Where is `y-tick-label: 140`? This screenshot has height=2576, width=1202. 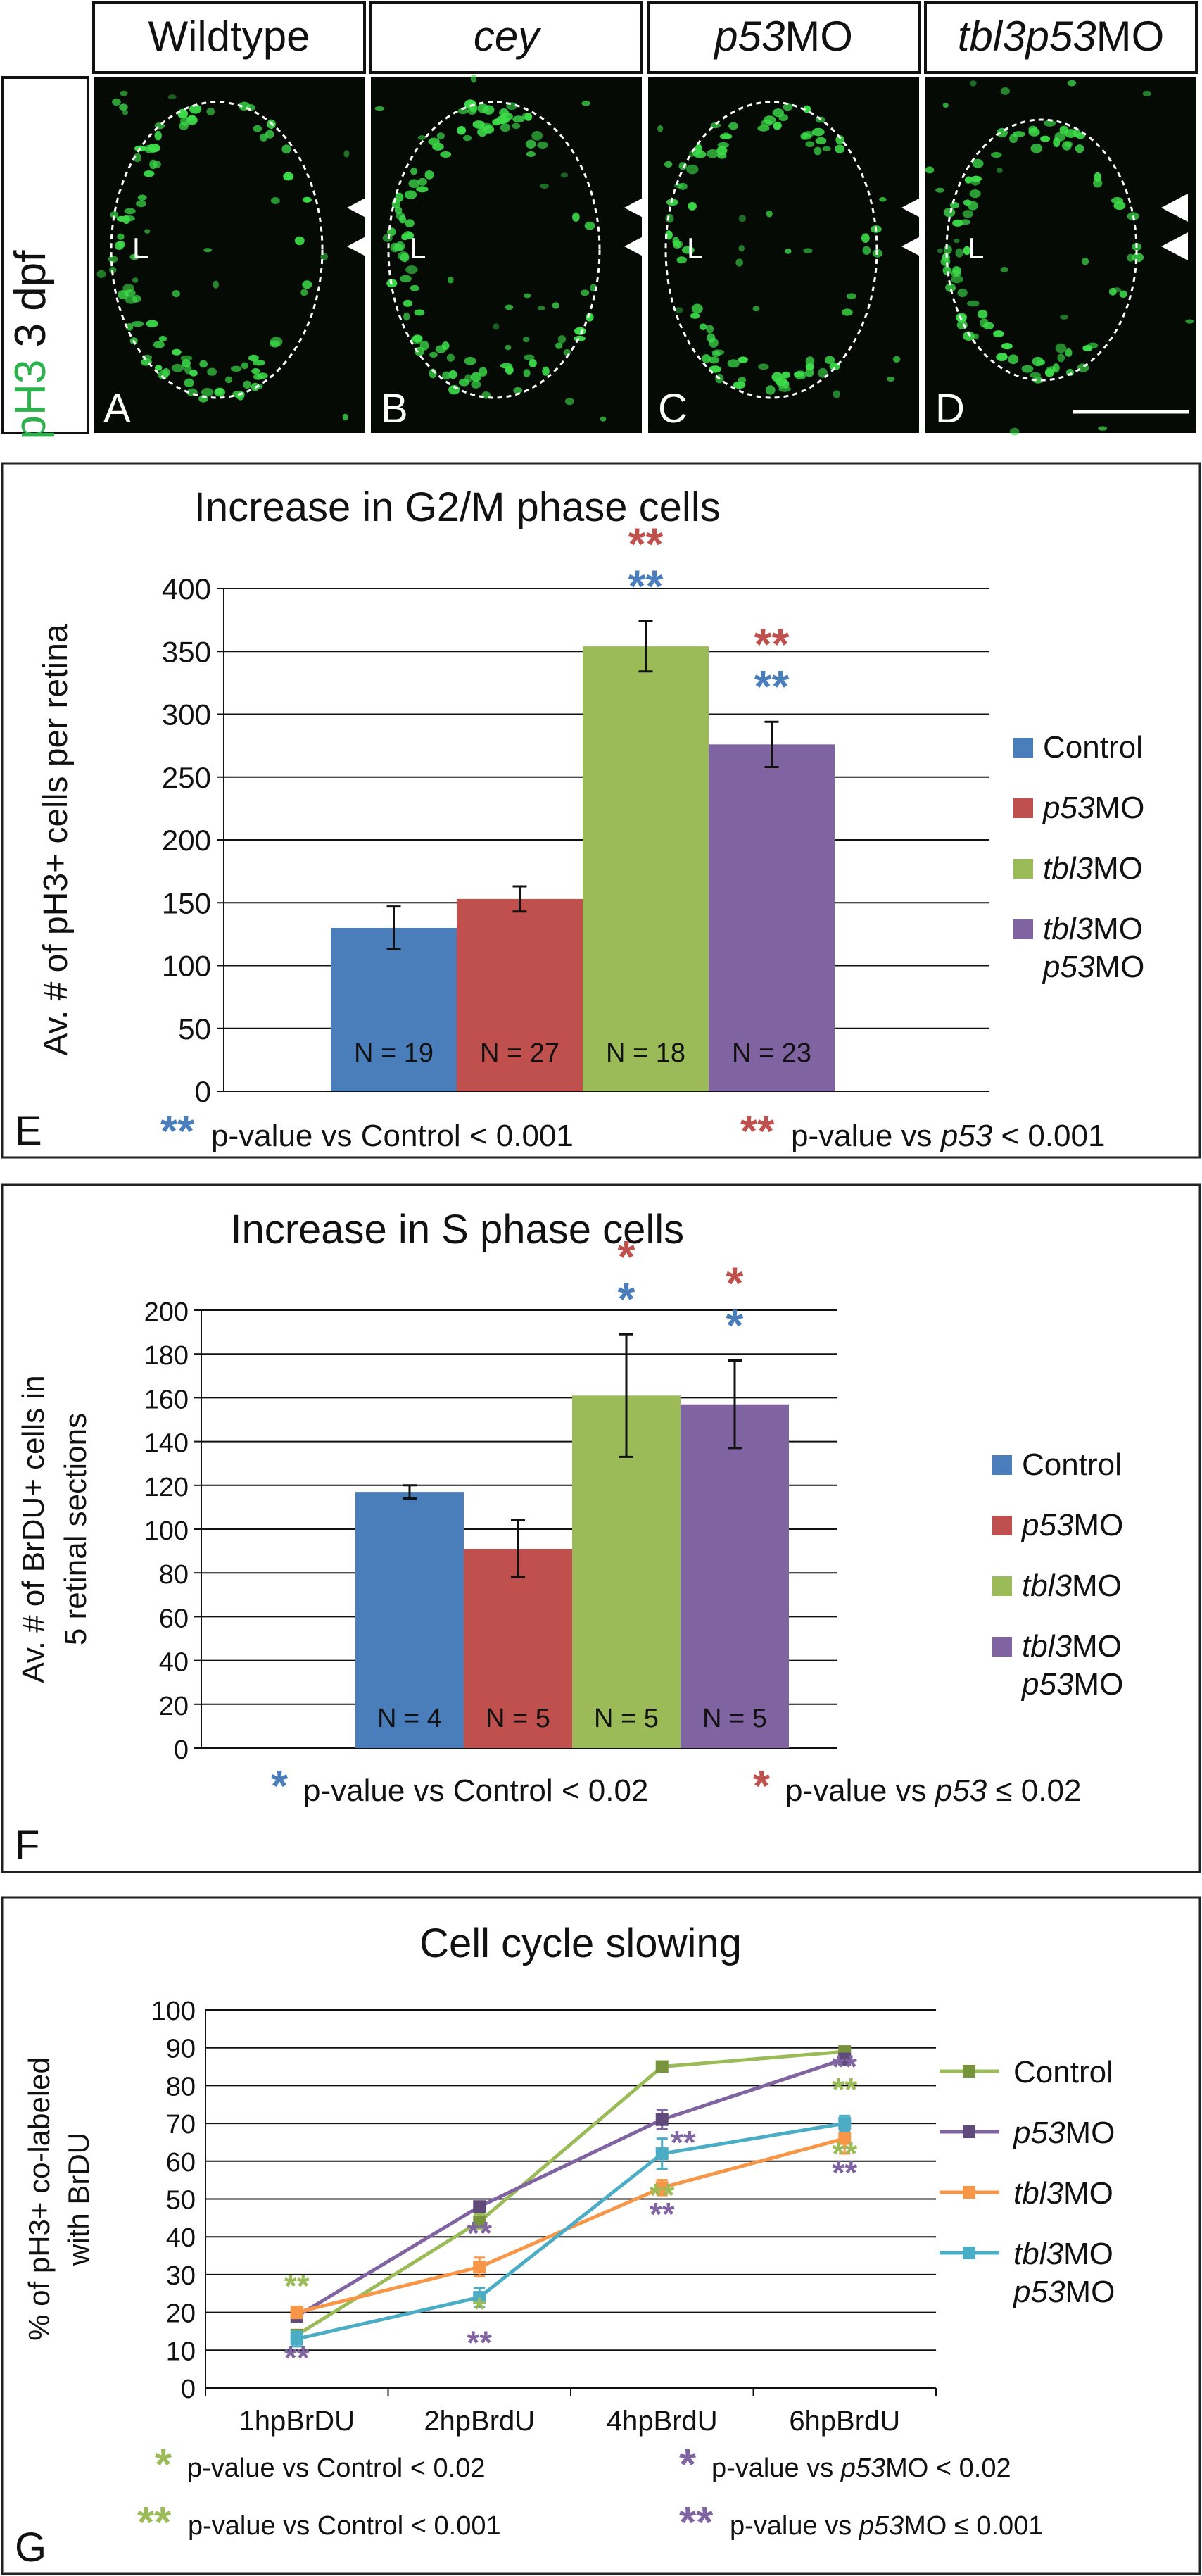
y-tick-label: 140 is located at coordinates (167, 1444).